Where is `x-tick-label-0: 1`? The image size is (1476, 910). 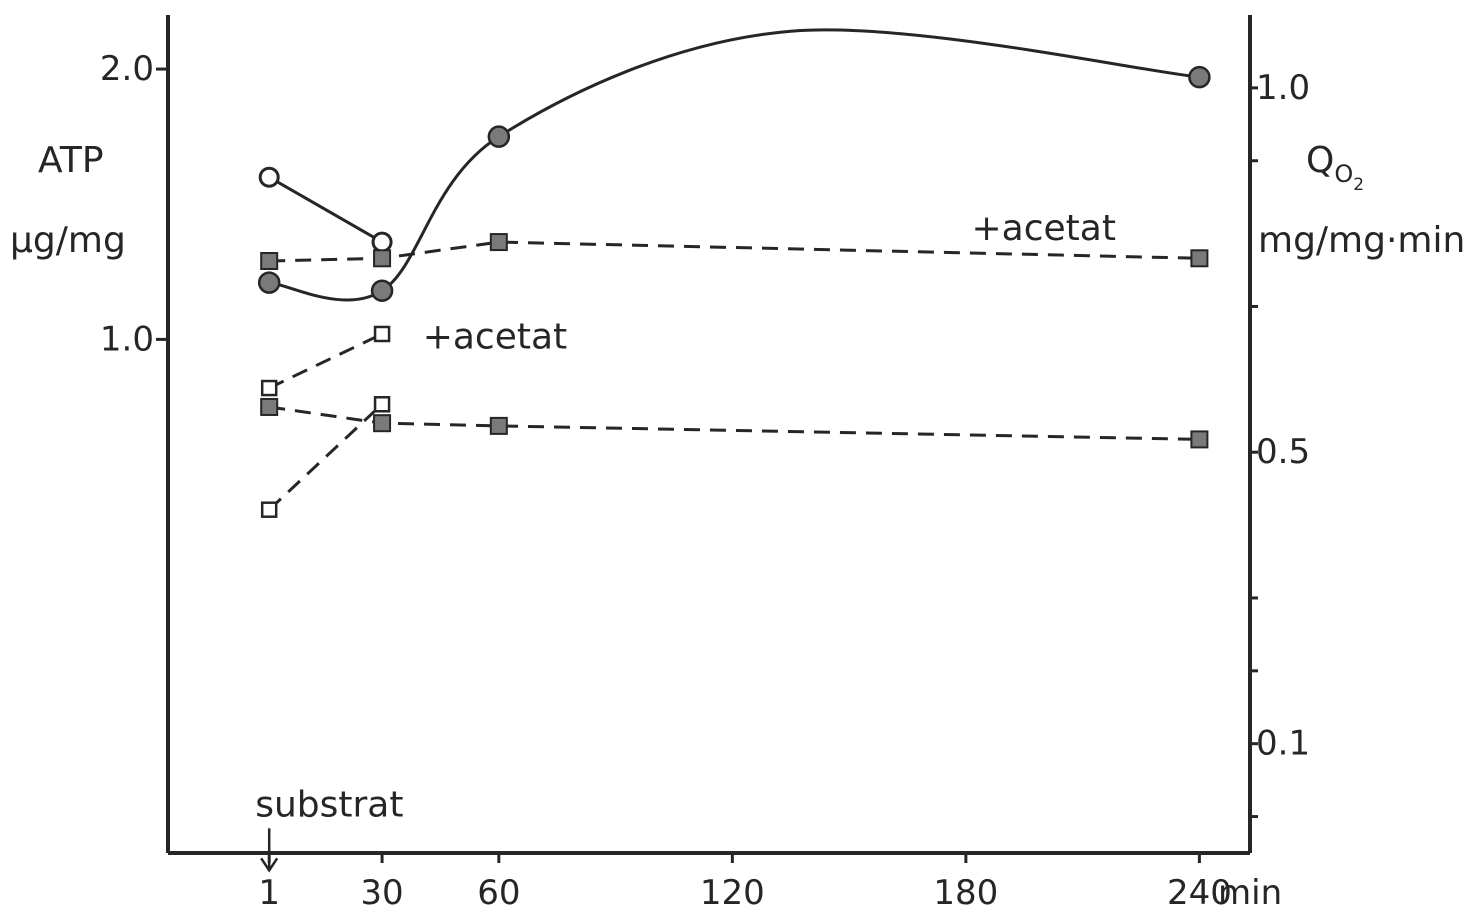 x-tick-label-0: 1 is located at coordinates (269, 891).